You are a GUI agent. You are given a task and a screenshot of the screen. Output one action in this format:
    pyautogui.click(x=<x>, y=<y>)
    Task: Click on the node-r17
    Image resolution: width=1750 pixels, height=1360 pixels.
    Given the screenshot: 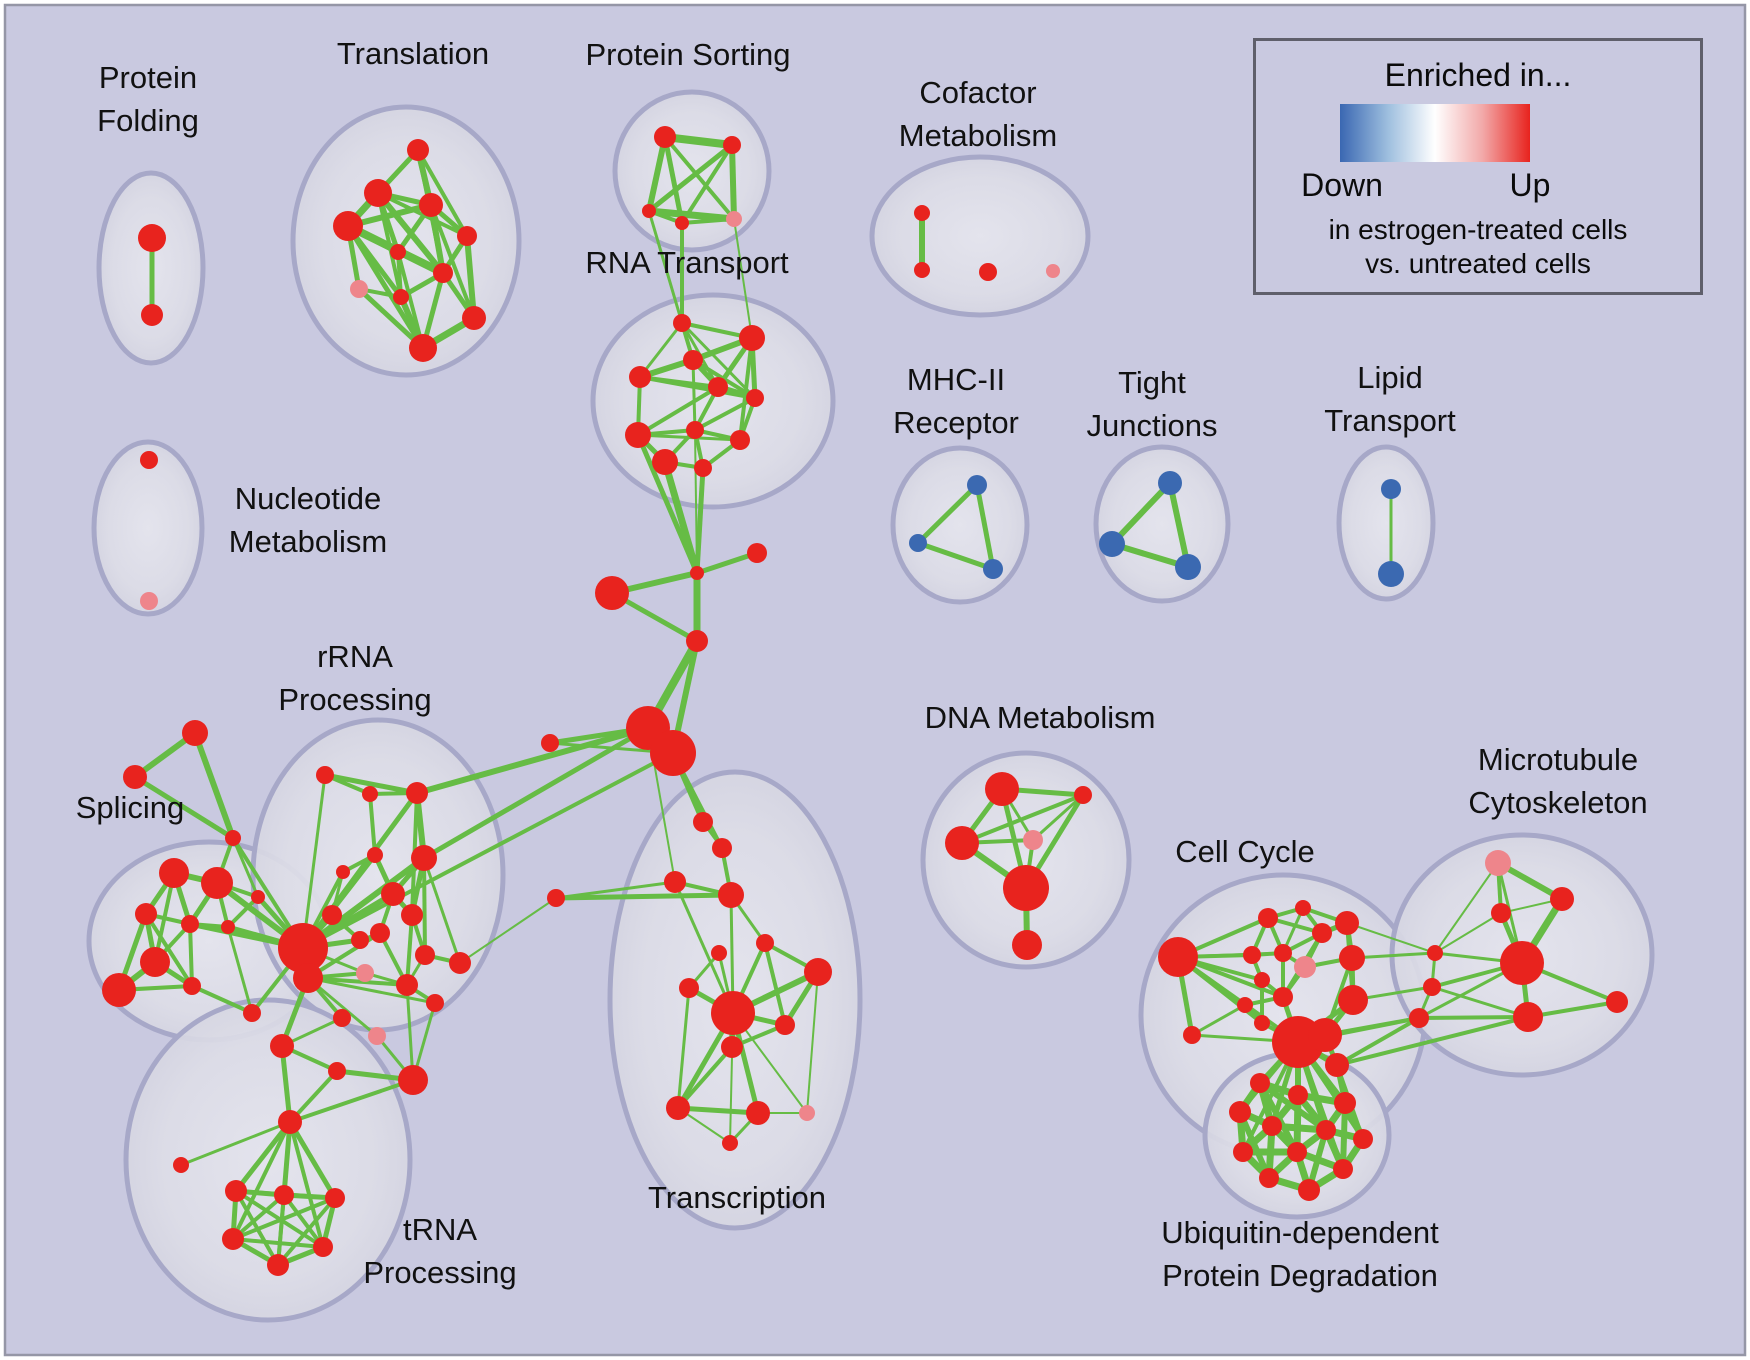 What is the action you would take?
    pyautogui.click(x=435, y=1003)
    